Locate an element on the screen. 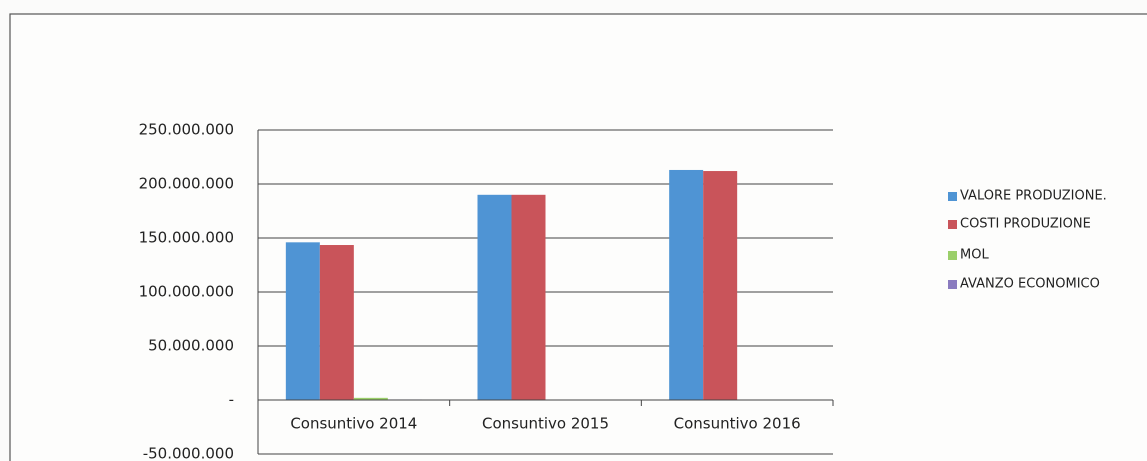 The image size is (1147, 461). x-tick-label: Consuntivo 2014 is located at coordinates (353, 424).